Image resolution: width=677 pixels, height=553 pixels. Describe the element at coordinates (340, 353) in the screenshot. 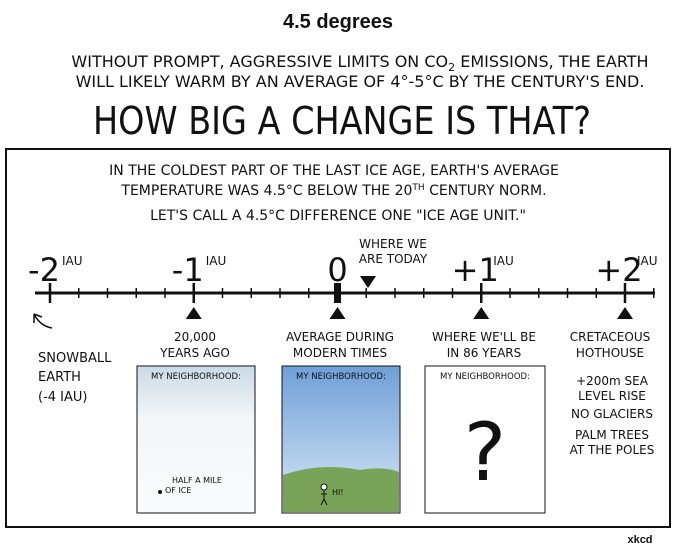

I see `caption: MODERN TIMES` at that location.